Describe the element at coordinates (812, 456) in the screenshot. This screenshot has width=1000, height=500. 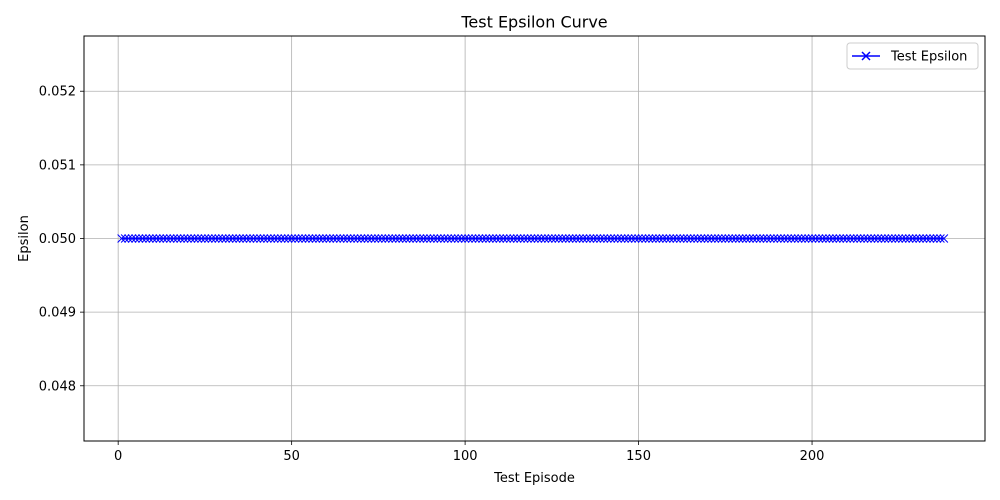
I see `x-tick-label: 200` at that location.